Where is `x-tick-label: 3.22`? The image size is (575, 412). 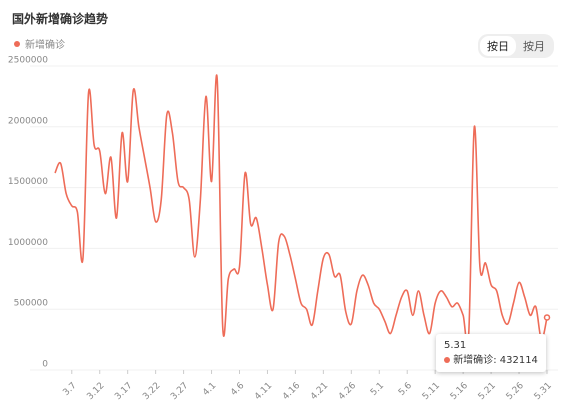 x-tick-label: 3.22 is located at coordinates (151, 391).